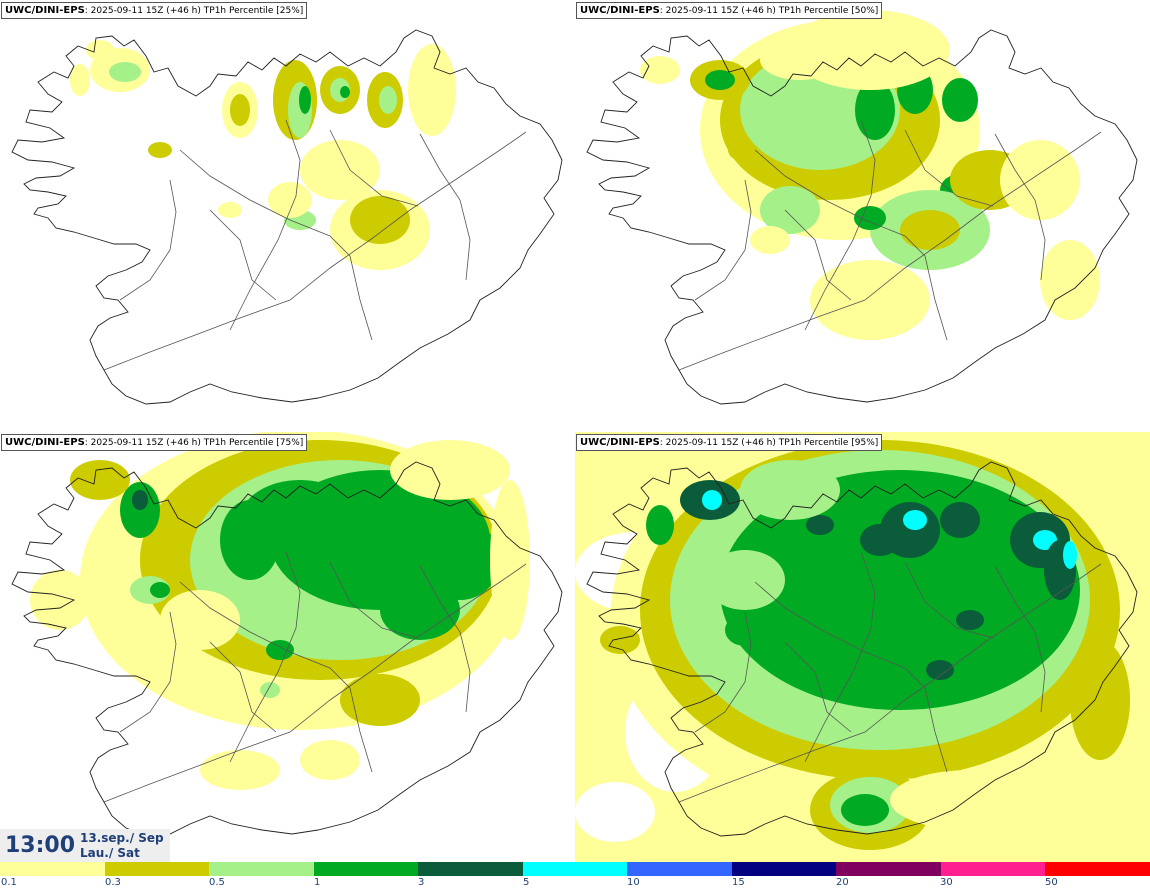 This screenshot has height=891, width=1150. What do you see at coordinates (828, 443) in the screenshot?
I see `field-name: TP1h Percentile [95%]` at bounding box center [828, 443].